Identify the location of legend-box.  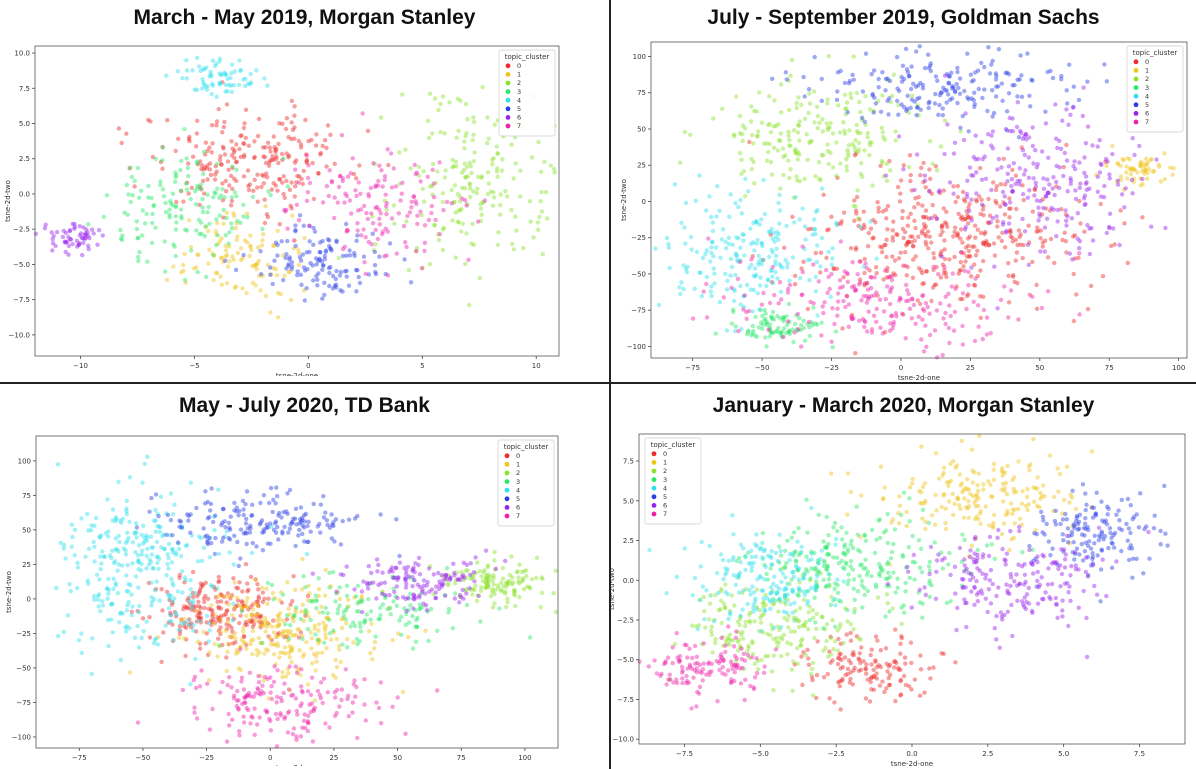
(527, 93).